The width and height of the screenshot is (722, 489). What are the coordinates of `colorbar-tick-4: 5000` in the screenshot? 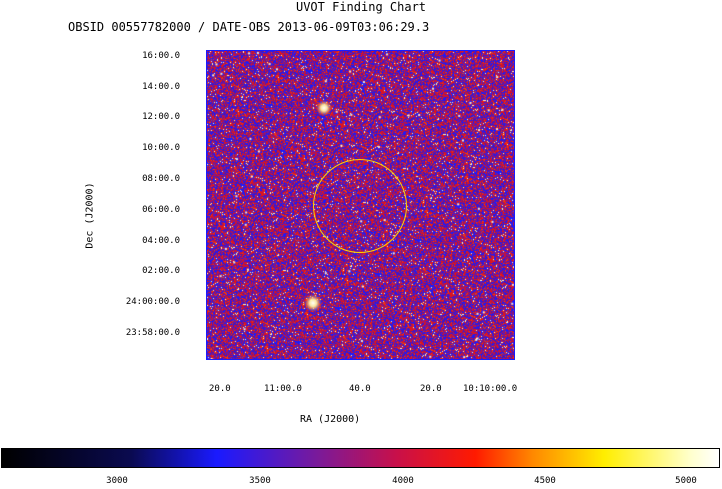 It's located at (686, 481).